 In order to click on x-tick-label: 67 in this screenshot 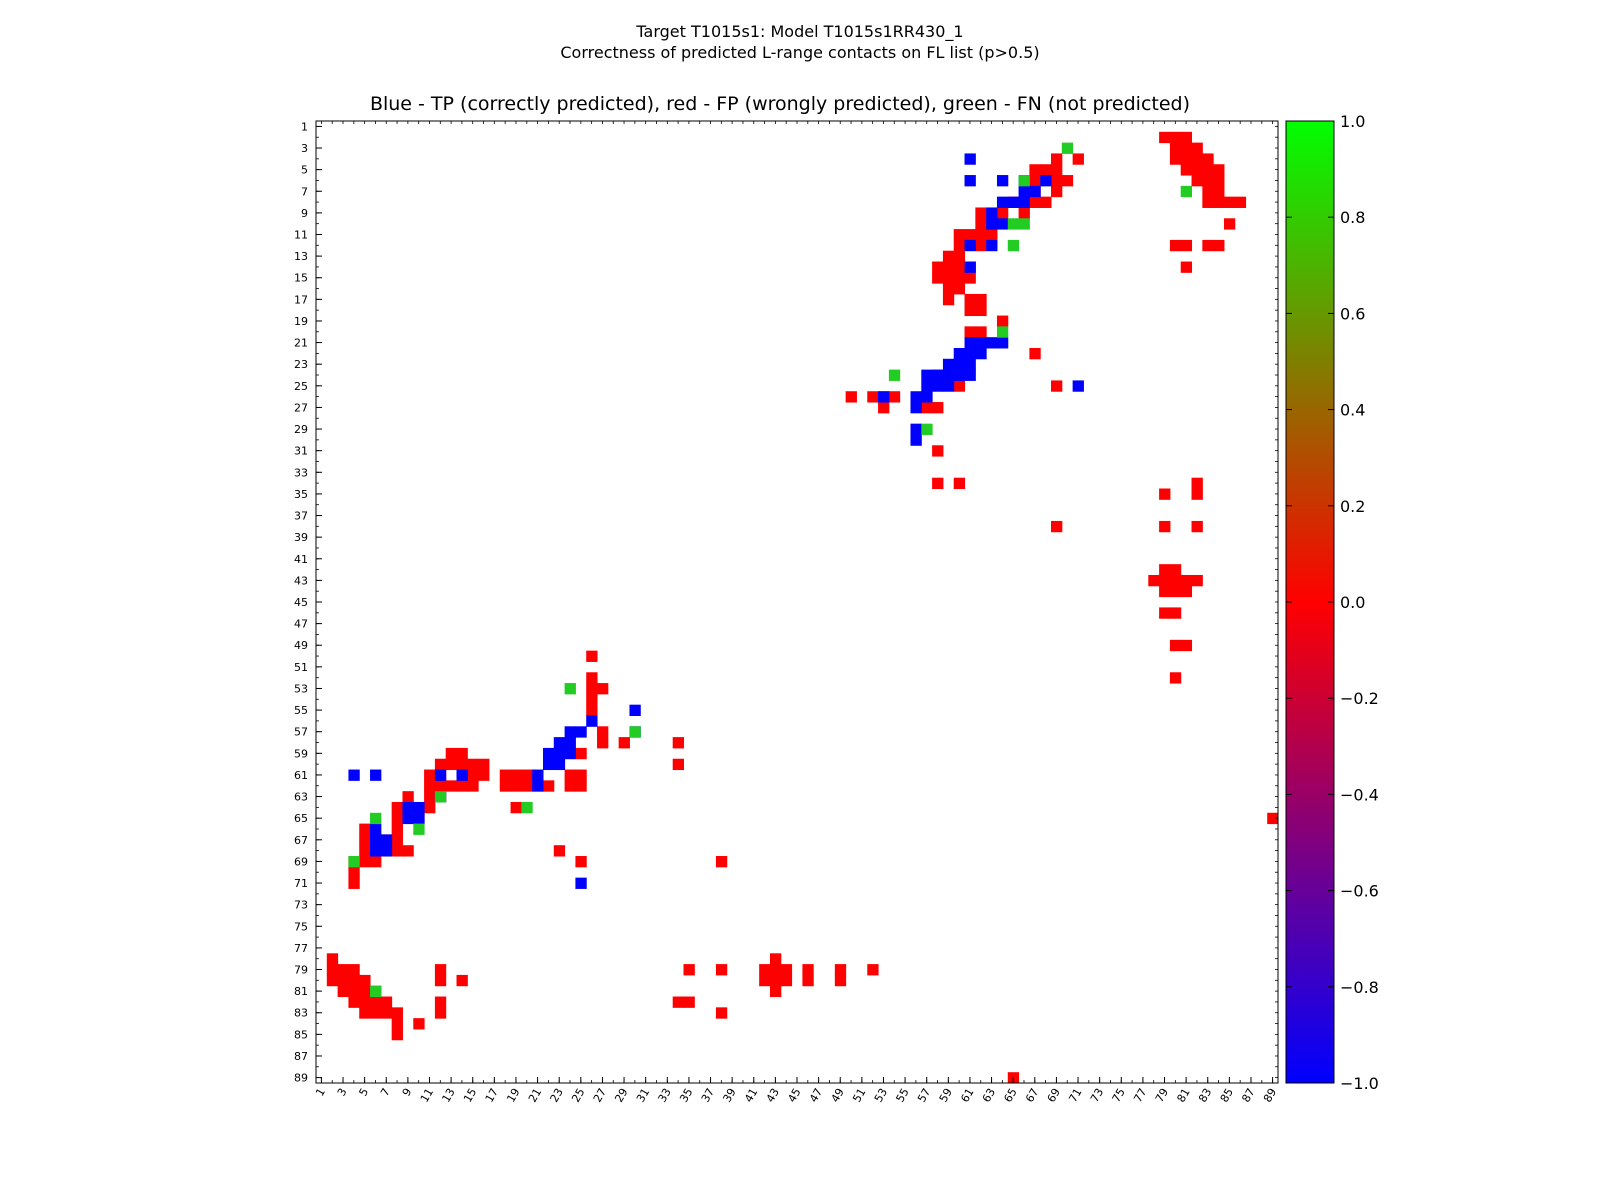, I will do `click(1032, 1095)`.